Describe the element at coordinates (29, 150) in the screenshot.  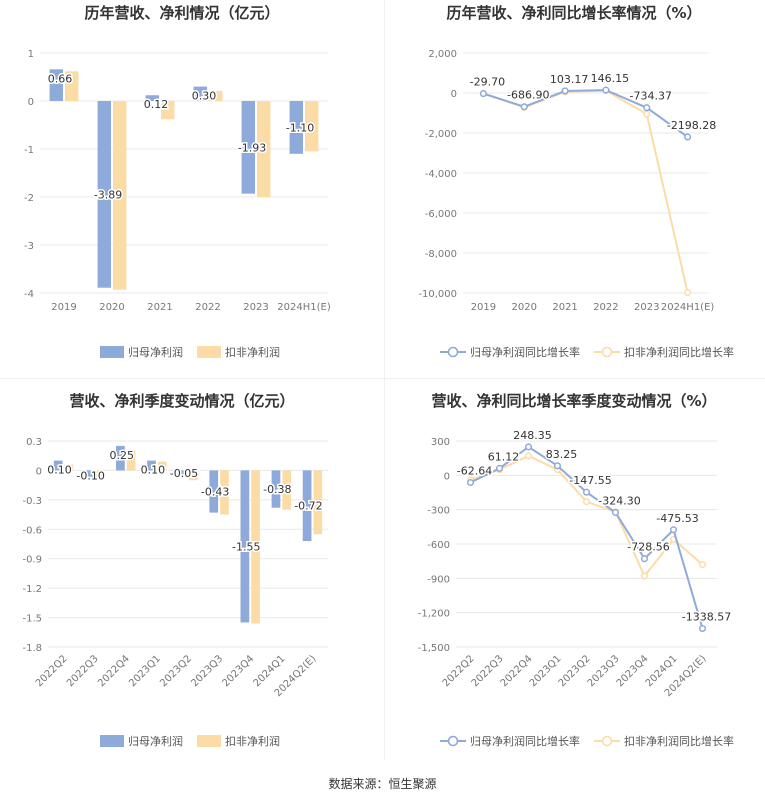
I see `y-tick-label: -1` at that location.